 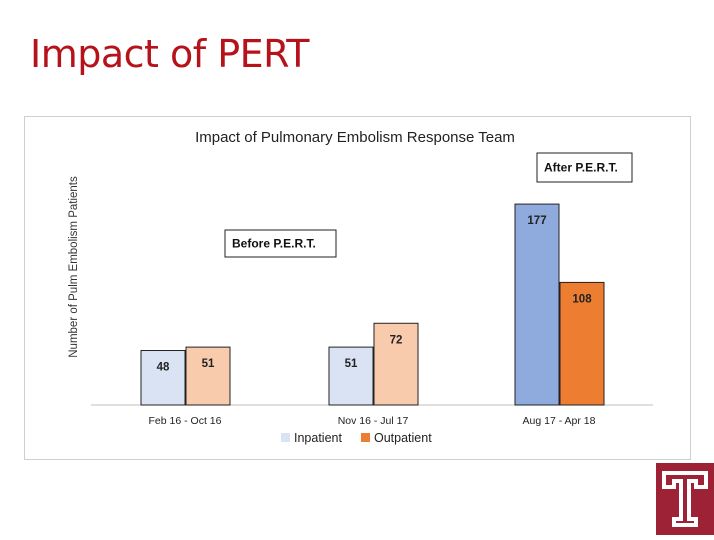 What do you see at coordinates (536, 221) in the screenshot?
I see `data-label-inpatient-3: 177` at bounding box center [536, 221].